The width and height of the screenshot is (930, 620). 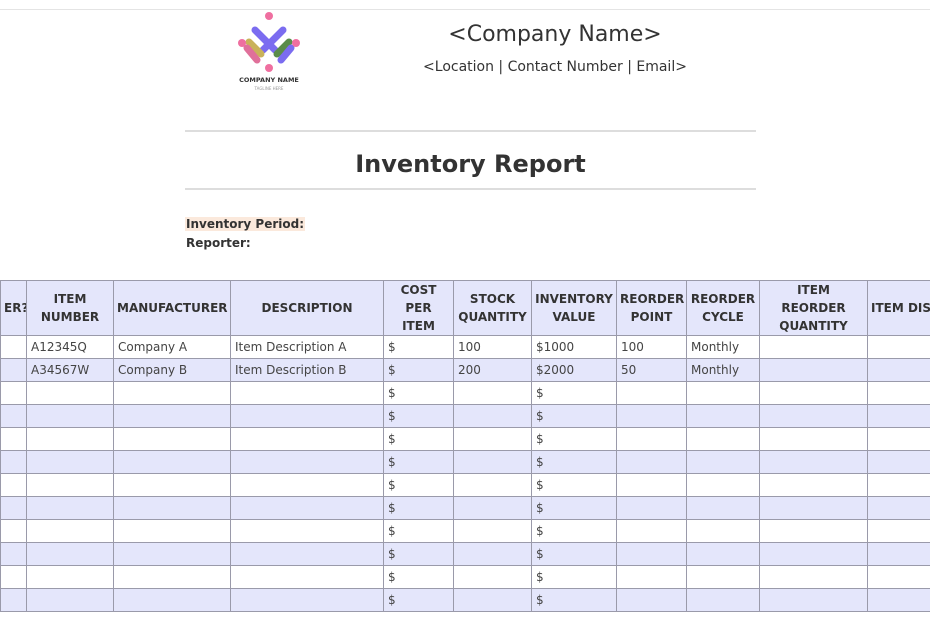 What do you see at coordinates (555, 34) in the screenshot?
I see `company-name: <Company Name>` at bounding box center [555, 34].